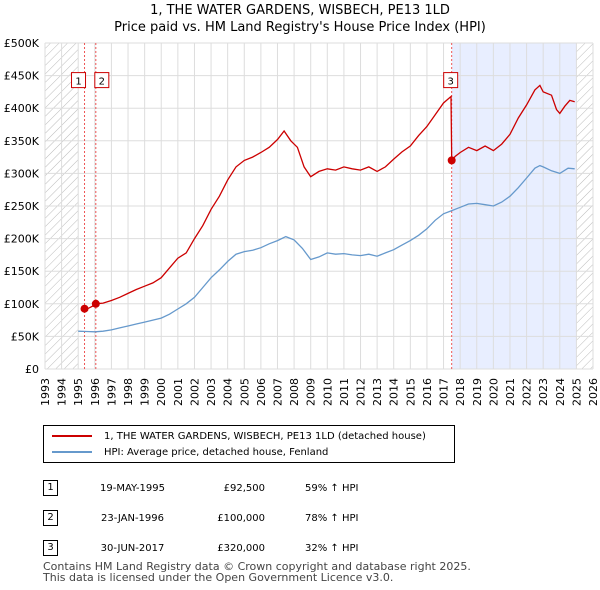  I want to click on x-tick-label: 1995, so click(78, 392).